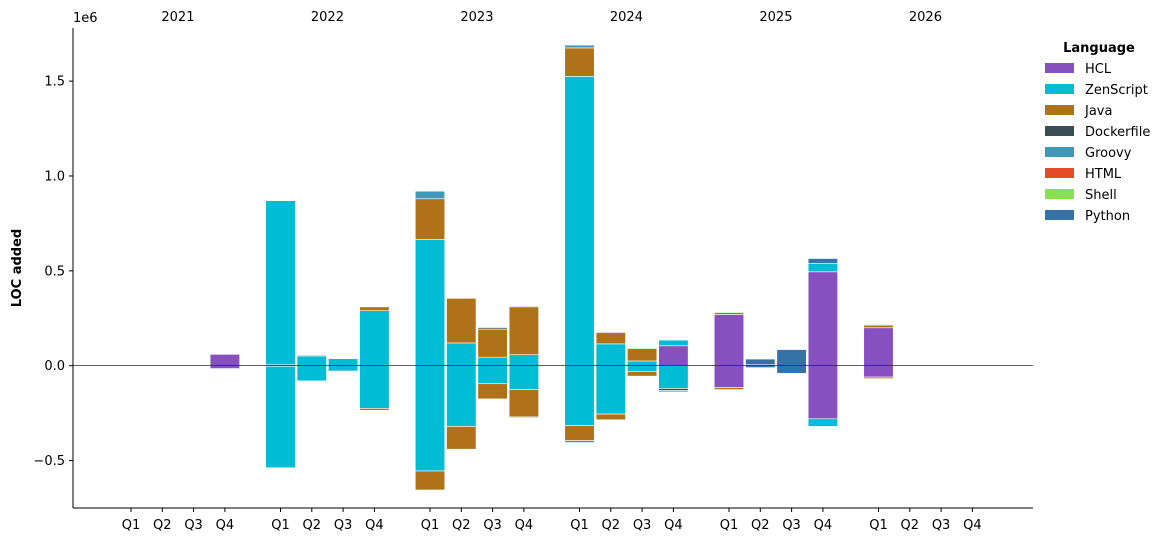 The height and width of the screenshot is (542, 1169). Describe the element at coordinates (1101, 195) in the screenshot. I see `legend-label: Shell` at that location.